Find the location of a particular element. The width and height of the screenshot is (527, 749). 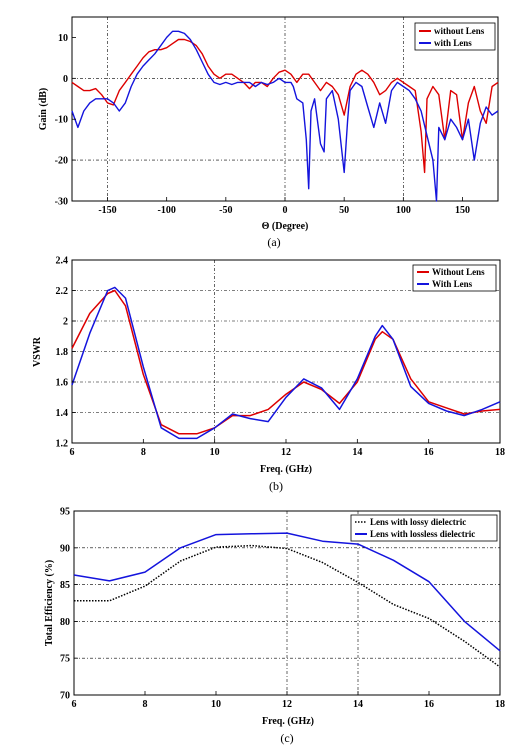

legend-box-c is located at coordinates (424, 528).